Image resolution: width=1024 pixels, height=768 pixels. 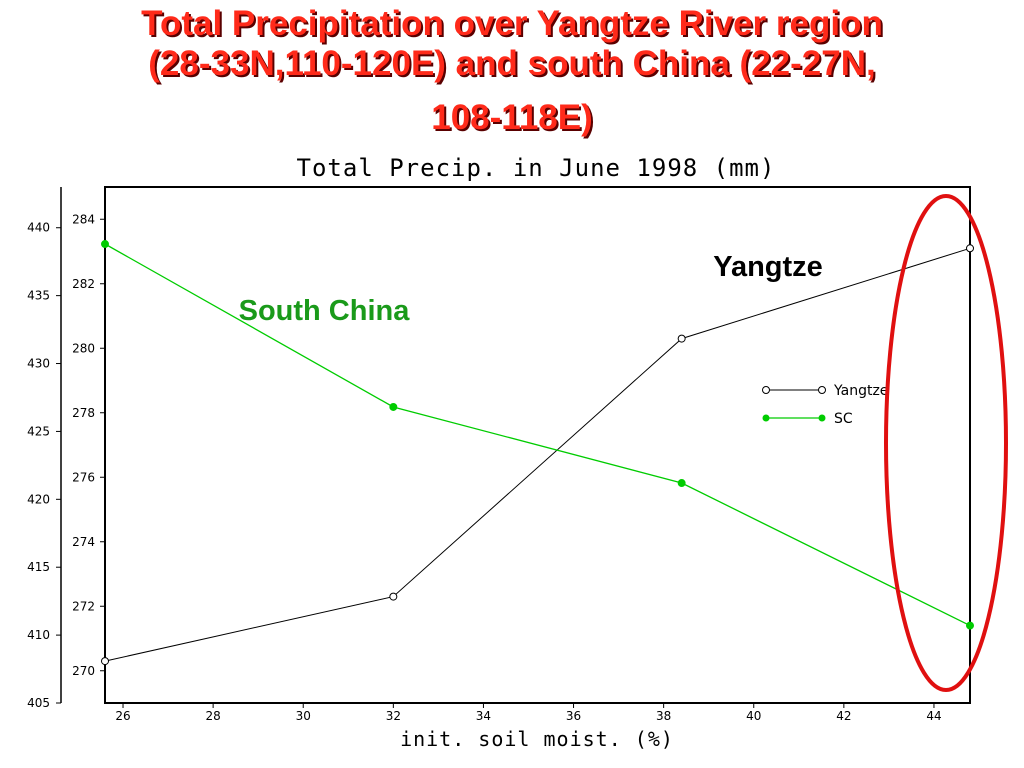 What do you see at coordinates (933, 716) in the screenshot?
I see `x-tick-label: 44` at bounding box center [933, 716].